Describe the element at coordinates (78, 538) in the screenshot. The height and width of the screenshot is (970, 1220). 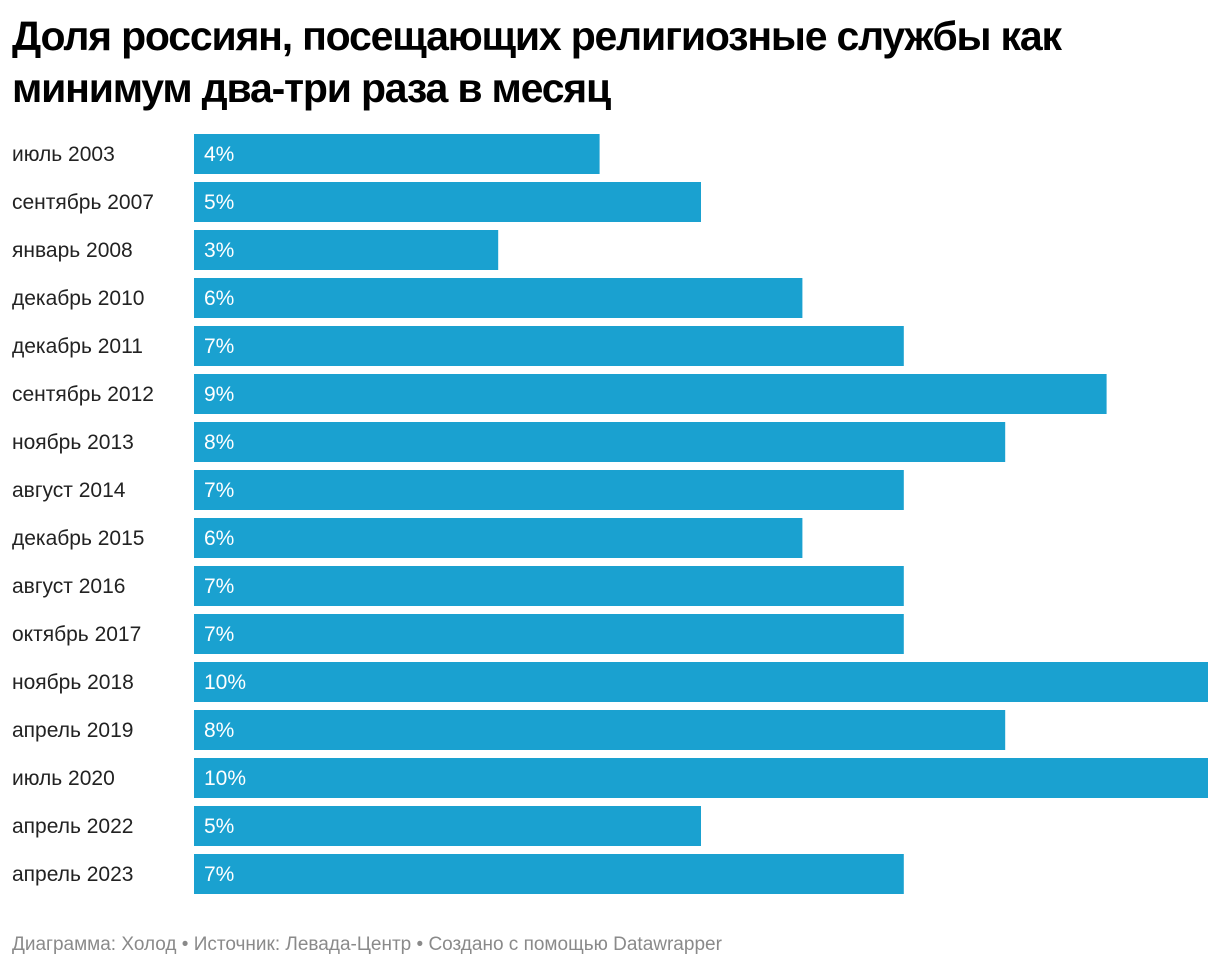
I see `category-label: декабрь 2015` at that location.